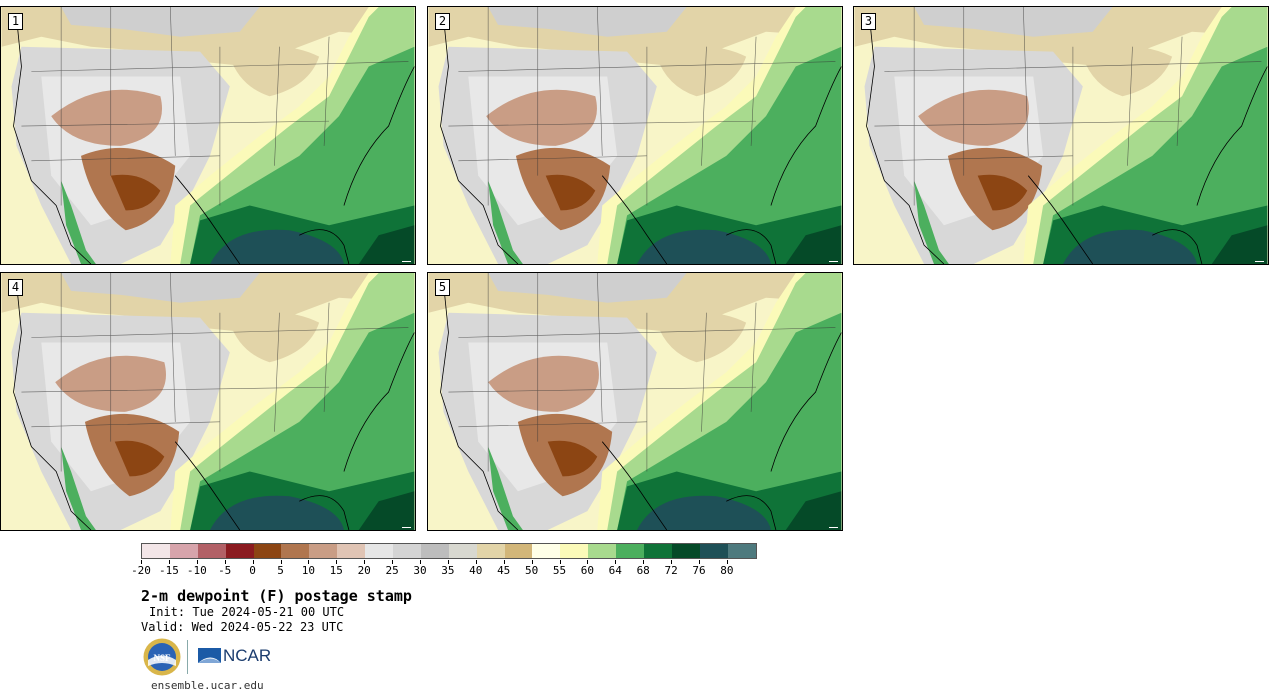 Image resolution: width=1280 pixels, height=696 pixels. I want to click on colorbar-tick-label: 5, so click(280, 570).